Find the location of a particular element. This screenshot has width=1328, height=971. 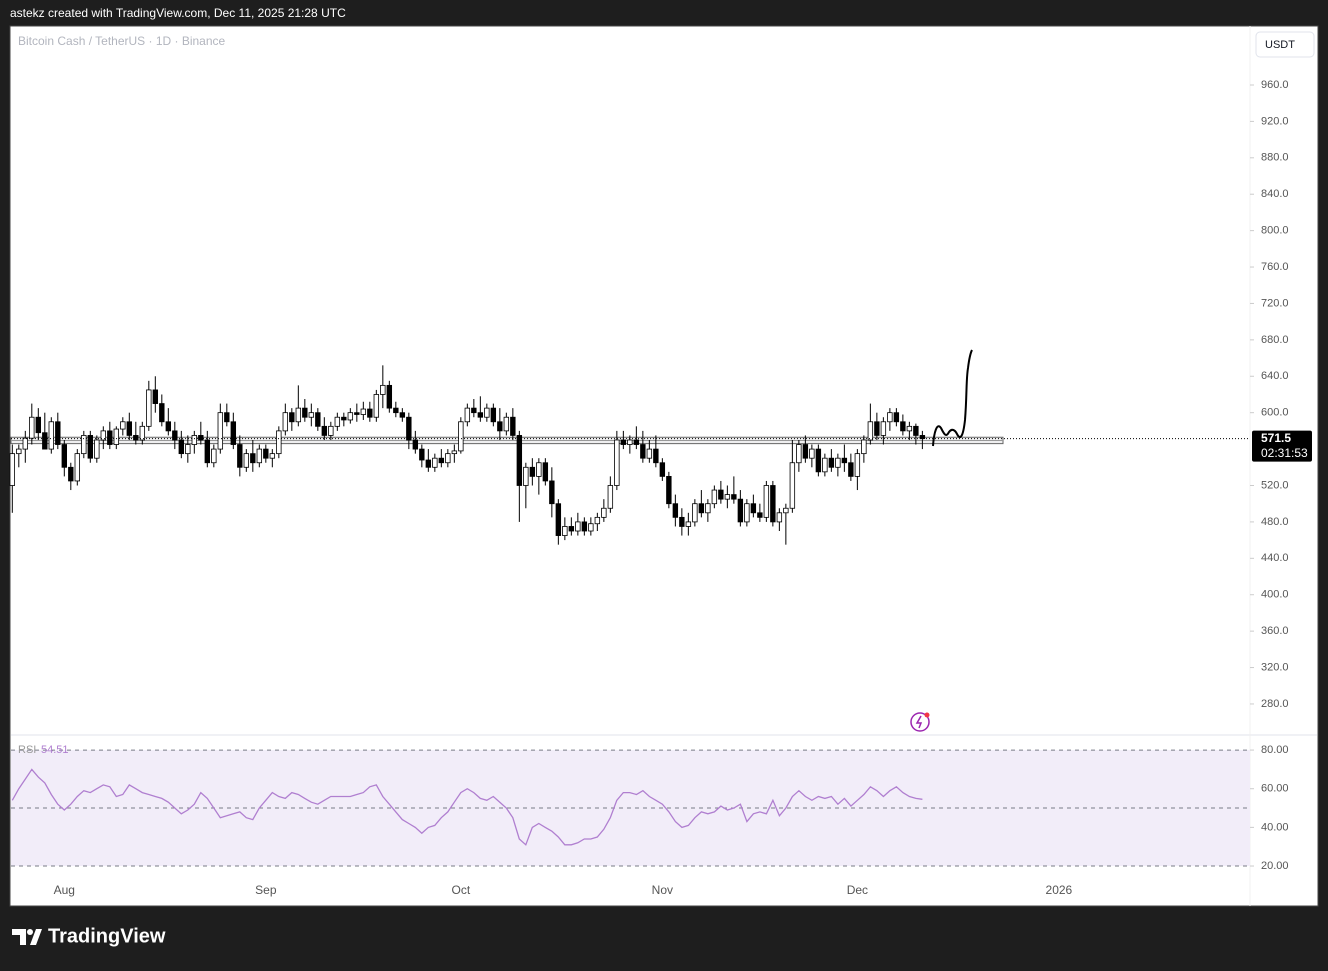

rsi-tick-label: 40.00 is located at coordinates (1275, 827).